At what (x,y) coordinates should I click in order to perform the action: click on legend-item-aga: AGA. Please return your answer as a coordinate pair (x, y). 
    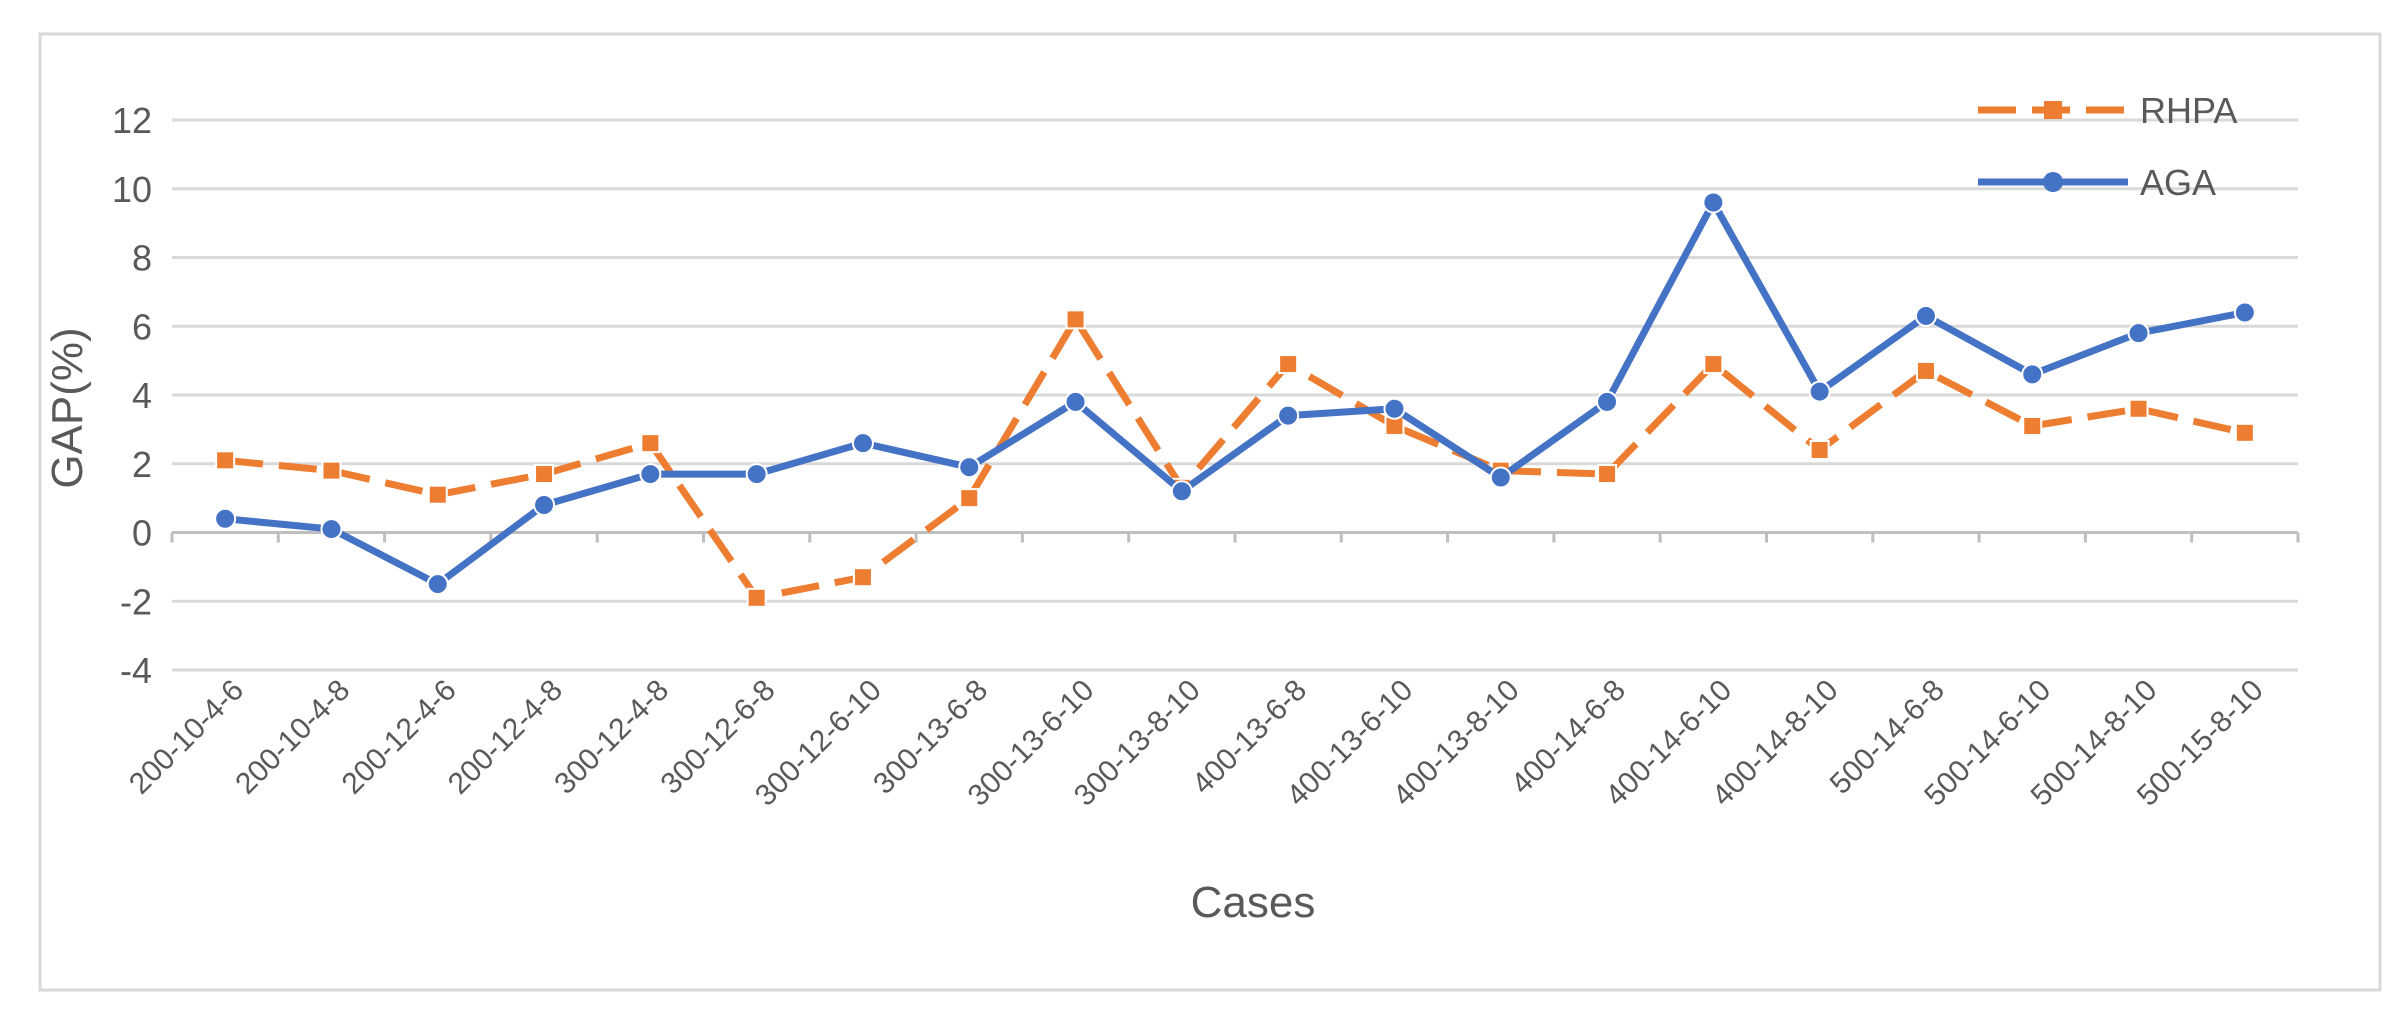
    Looking at the image, I should click on (2097, 182).